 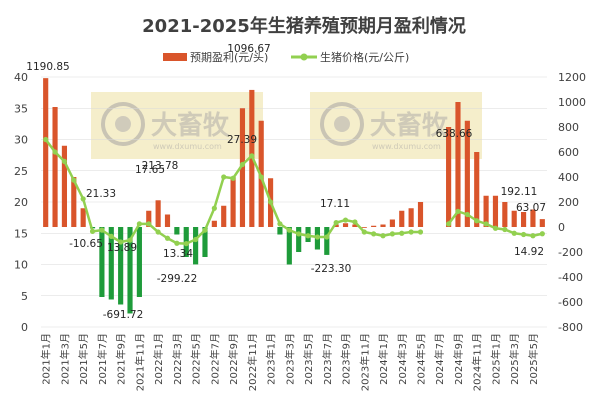 I want to click on right-axis: -800-600-400-200020040060080010001200, so click(x=572, y=202).